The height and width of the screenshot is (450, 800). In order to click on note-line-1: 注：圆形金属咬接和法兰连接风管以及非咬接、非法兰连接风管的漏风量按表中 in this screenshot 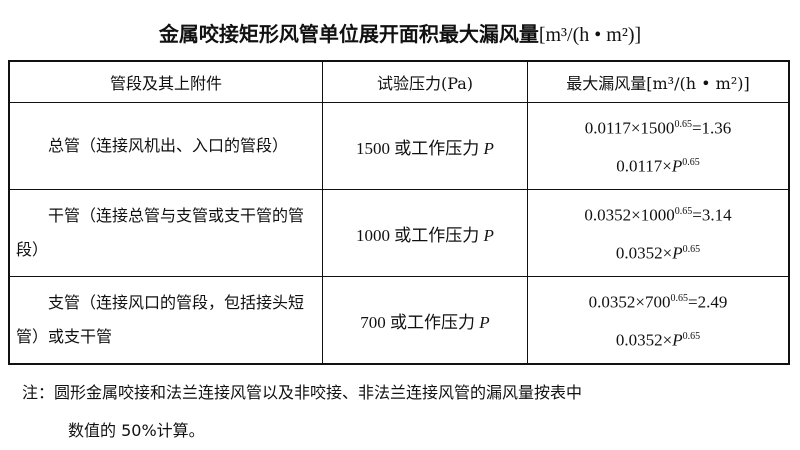, I will do `click(302, 392)`.